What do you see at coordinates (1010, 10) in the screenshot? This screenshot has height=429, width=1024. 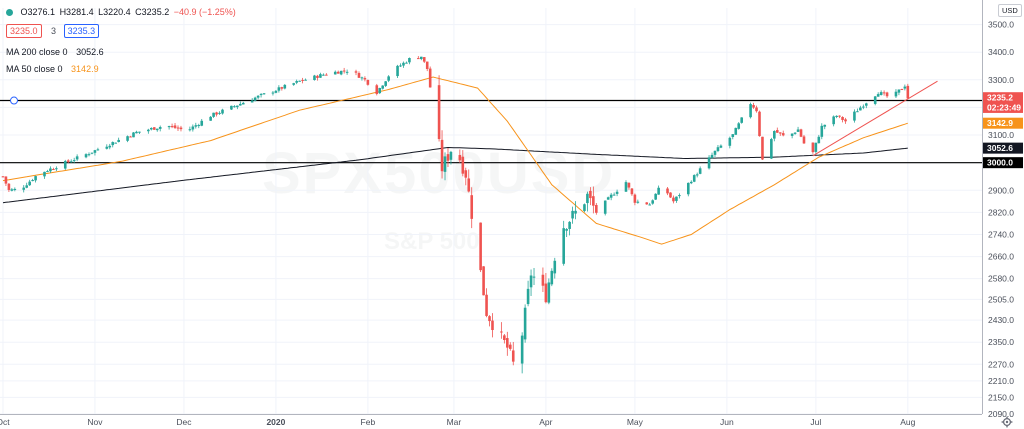 I see `currency-badge: USD` at bounding box center [1010, 10].